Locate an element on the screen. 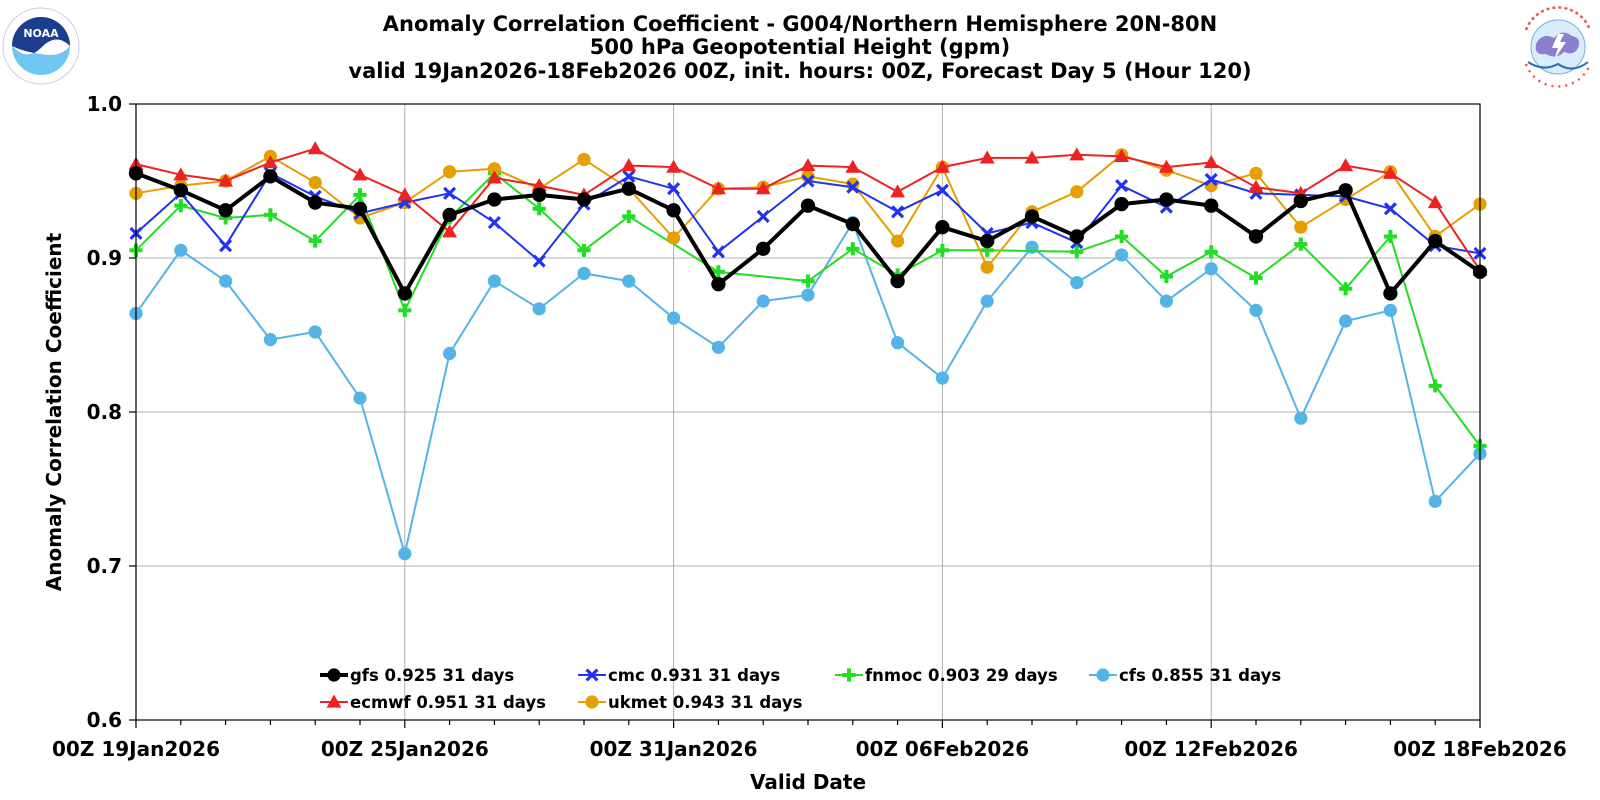  y-axis-label: Anomaly Correlation Coefficient is located at coordinates (54, 411).